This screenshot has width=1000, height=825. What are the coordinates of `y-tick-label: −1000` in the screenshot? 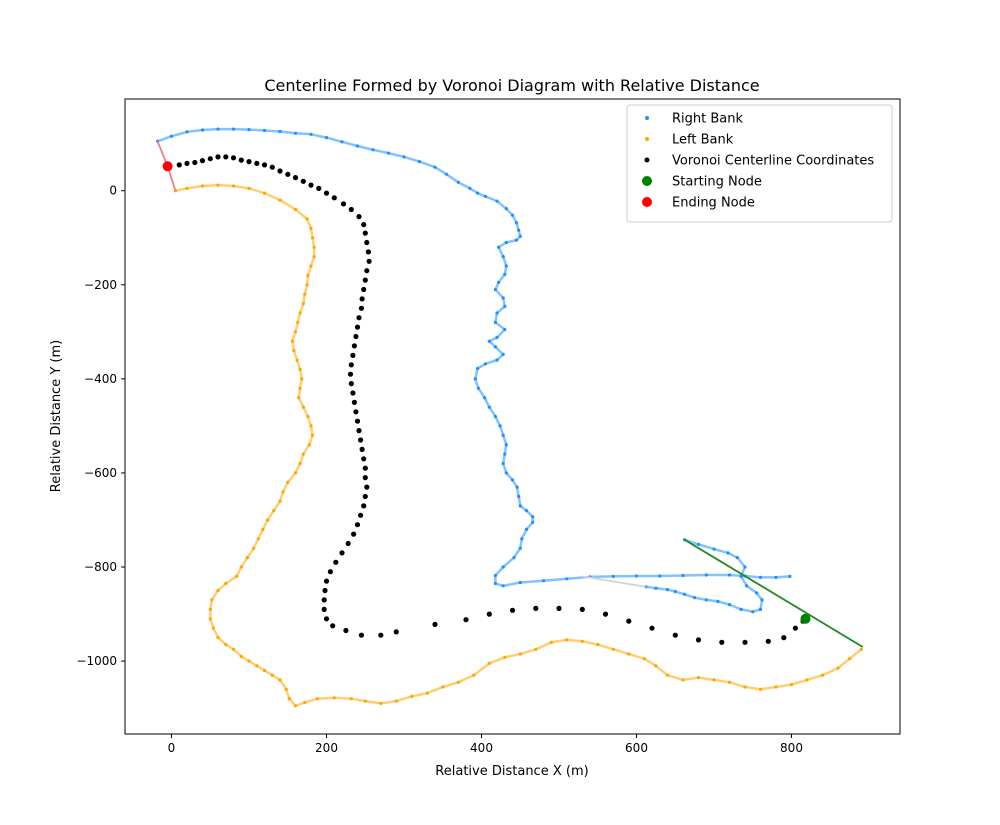 It's located at (96, 661).